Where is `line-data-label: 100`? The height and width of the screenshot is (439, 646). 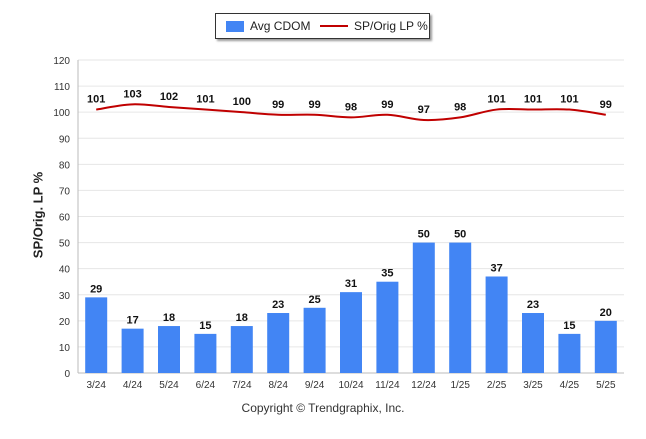
line-data-label: 100 is located at coordinates (242, 102).